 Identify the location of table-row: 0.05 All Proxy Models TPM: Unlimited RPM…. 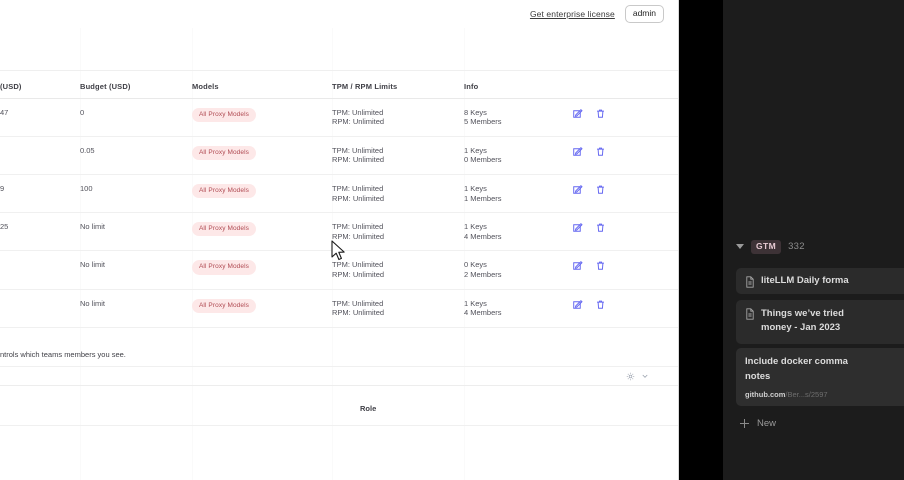
(339, 156).